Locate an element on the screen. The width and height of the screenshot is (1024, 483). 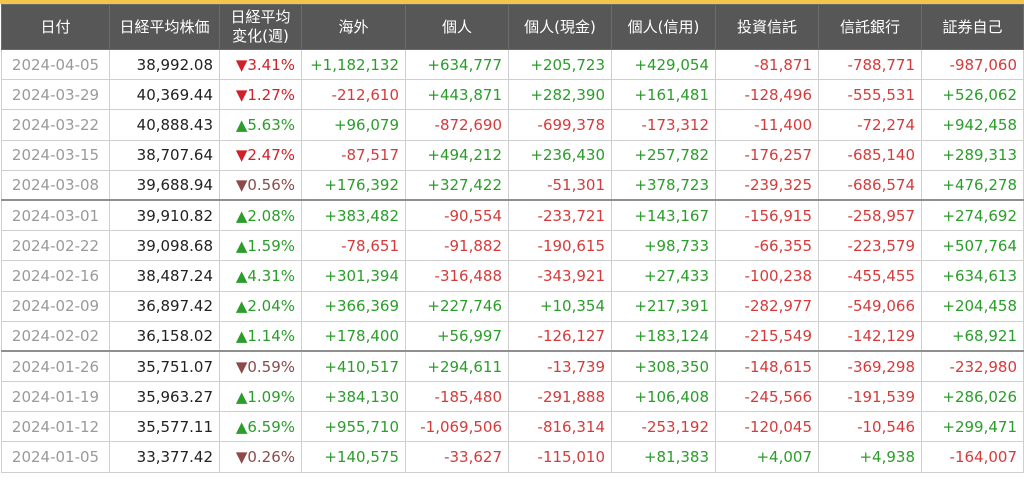
cell-weekly-change: ▼1.27% is located at coordinates (260, 95).